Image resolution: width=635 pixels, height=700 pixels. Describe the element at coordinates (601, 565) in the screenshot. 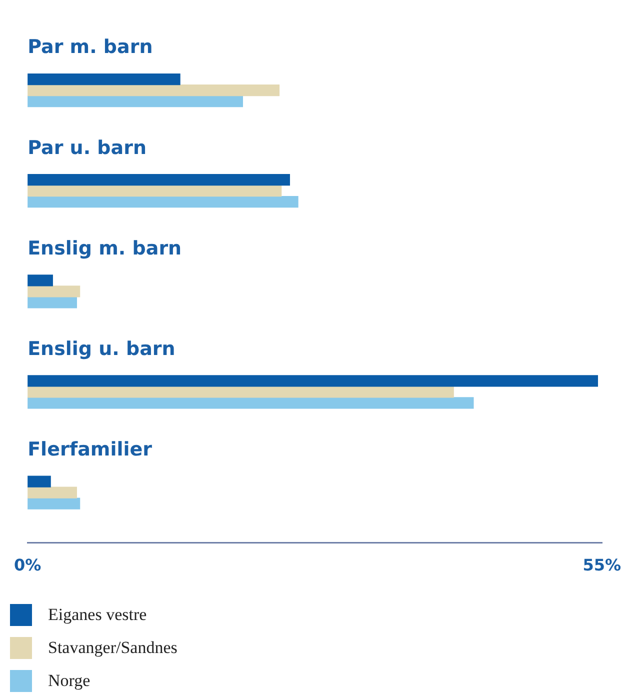

I see `x-tick-label: 55%` at that location.